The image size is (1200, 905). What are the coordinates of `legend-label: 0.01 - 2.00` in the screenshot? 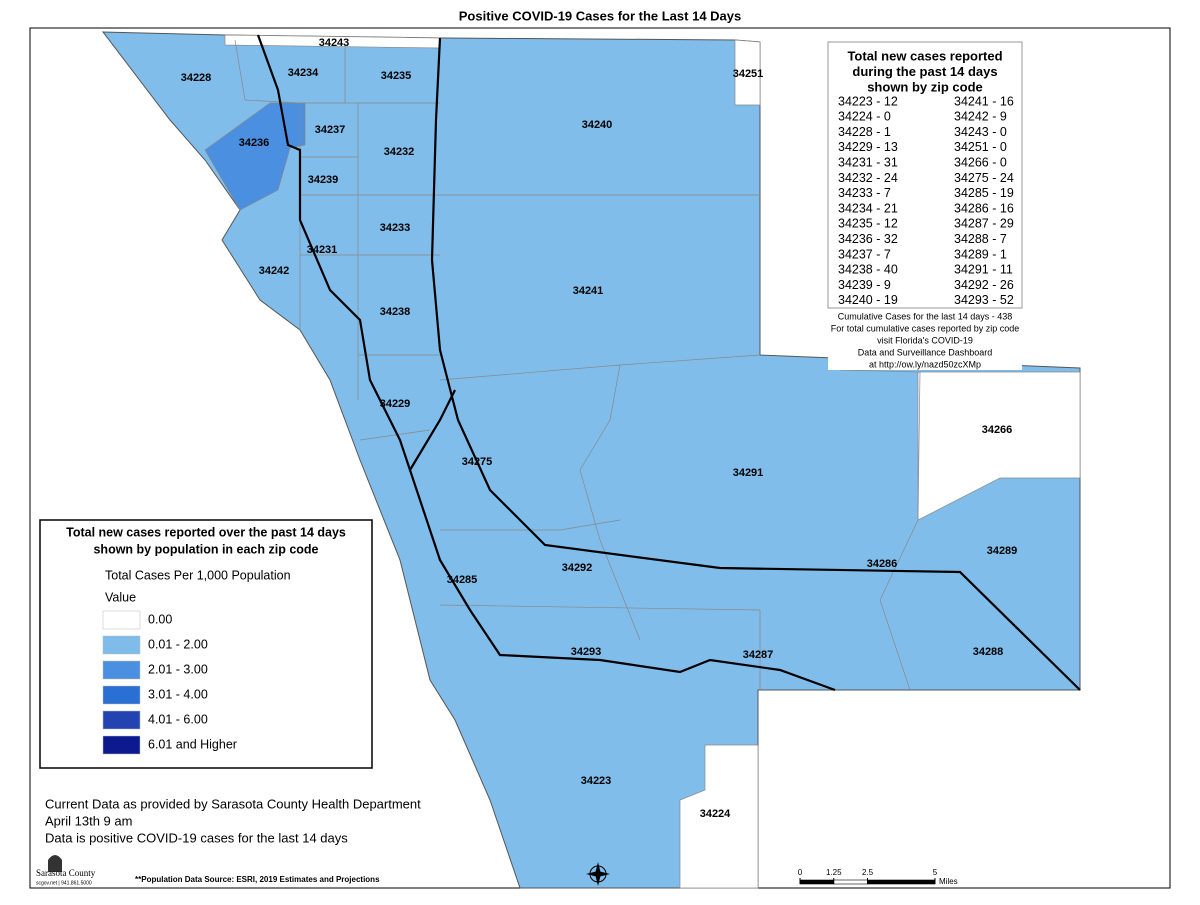 It's located at (178, 644).